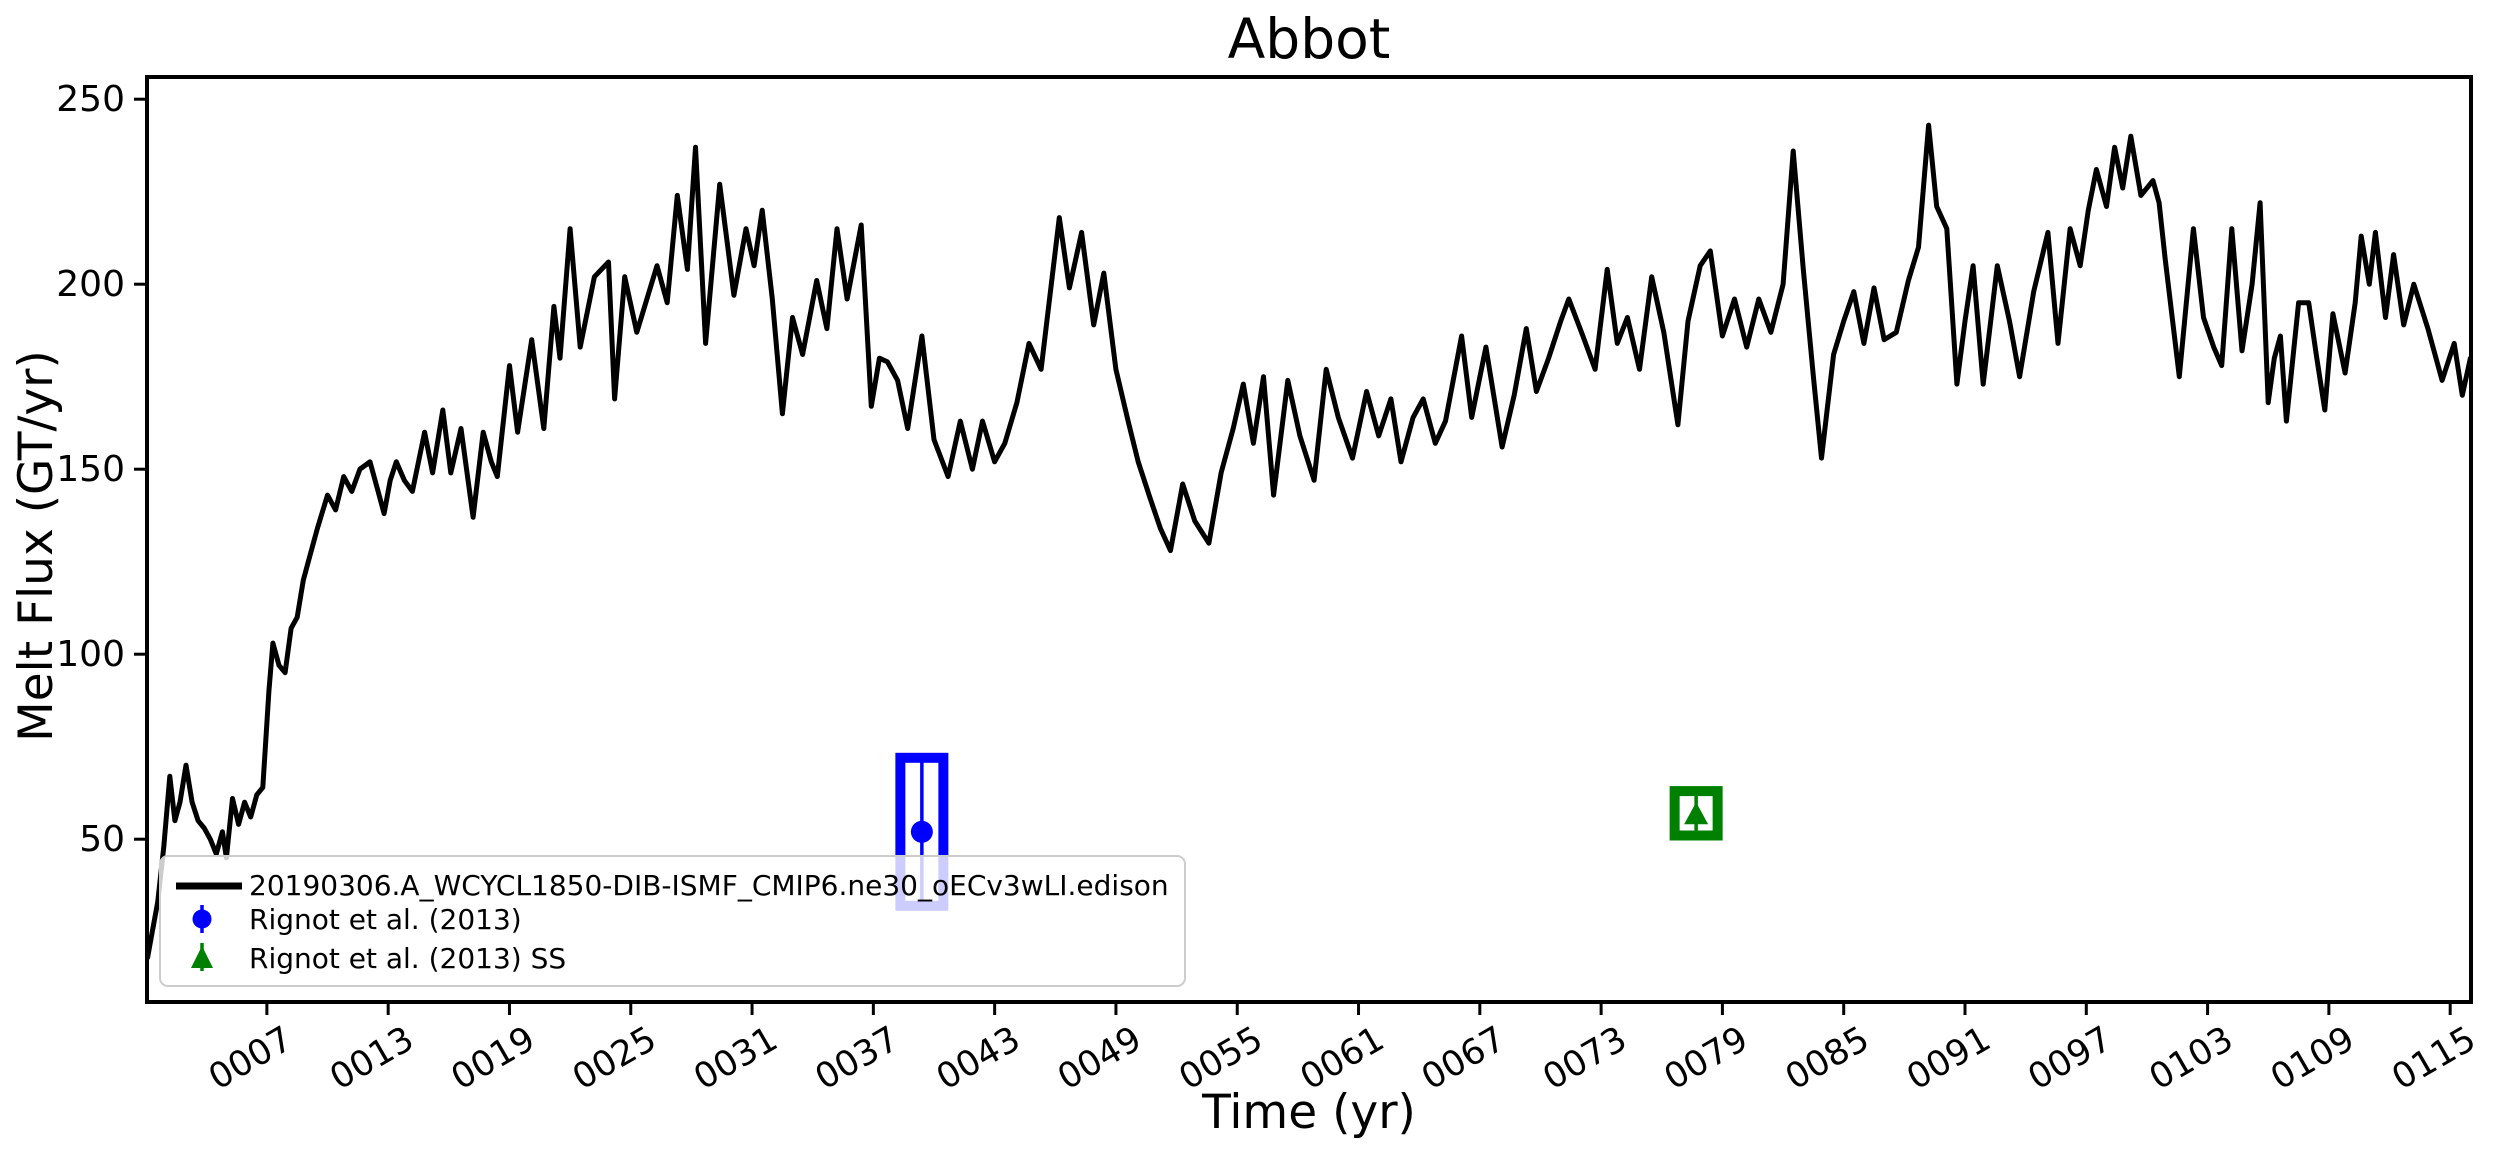  I want to click on x-tick-label: 0085, so click(1827, 1058).